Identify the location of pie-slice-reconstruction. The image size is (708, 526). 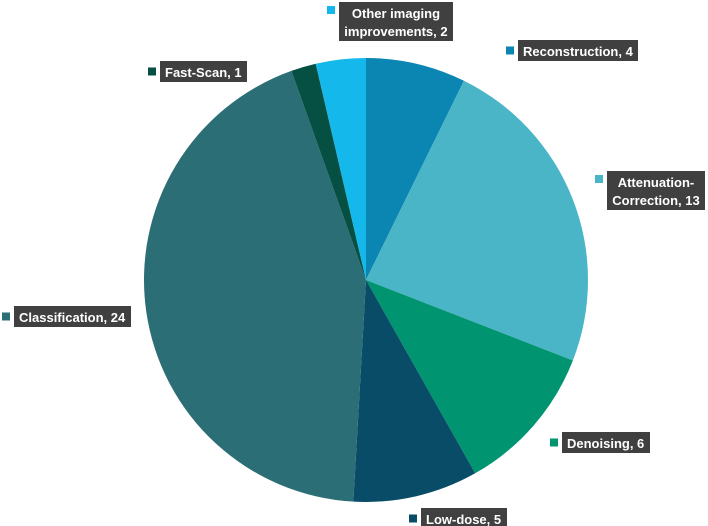
(415, 169).